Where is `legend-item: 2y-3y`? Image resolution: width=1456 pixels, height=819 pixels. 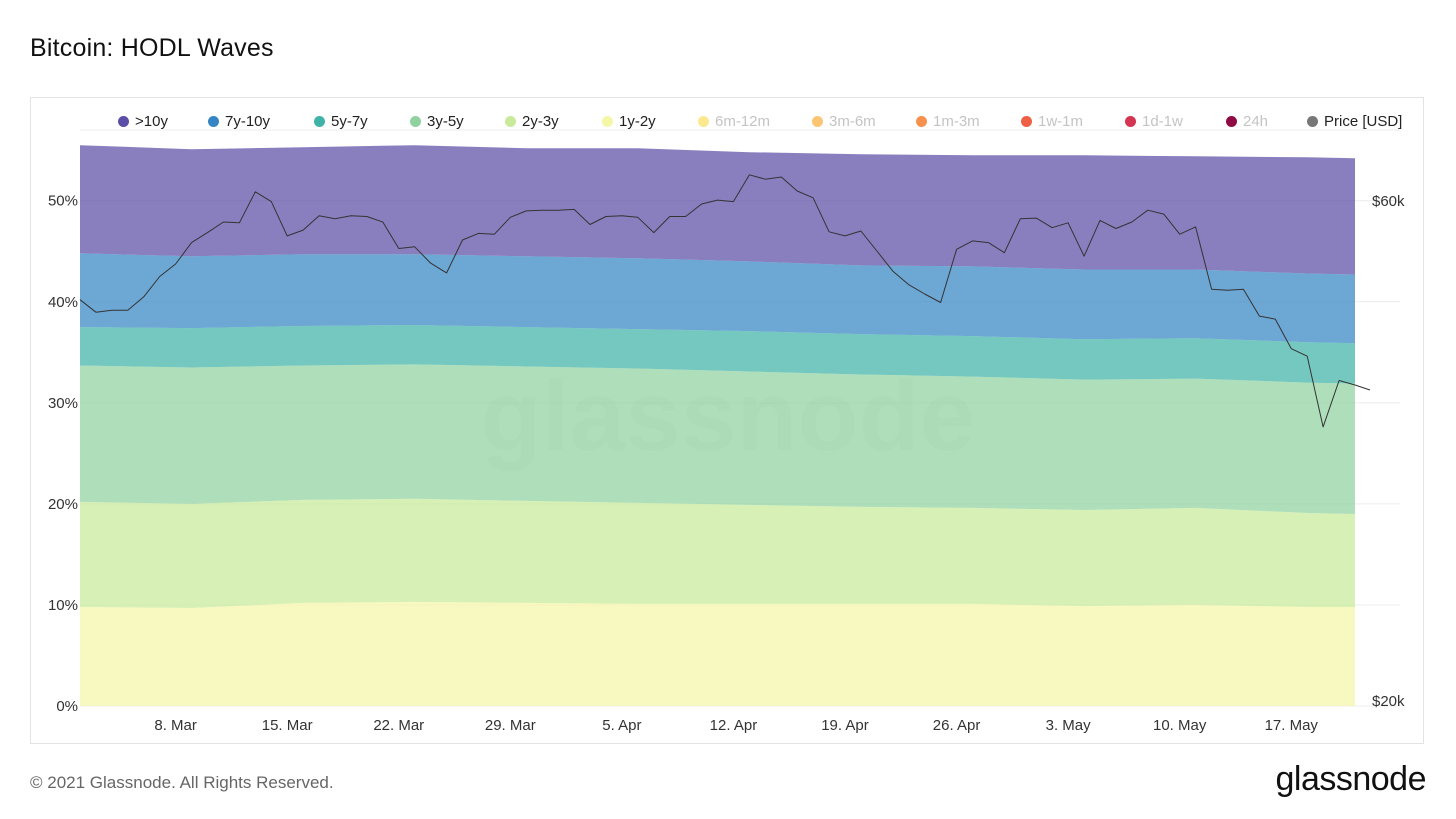
legend-item: 2y-3y is located at coordinates (532, 121).